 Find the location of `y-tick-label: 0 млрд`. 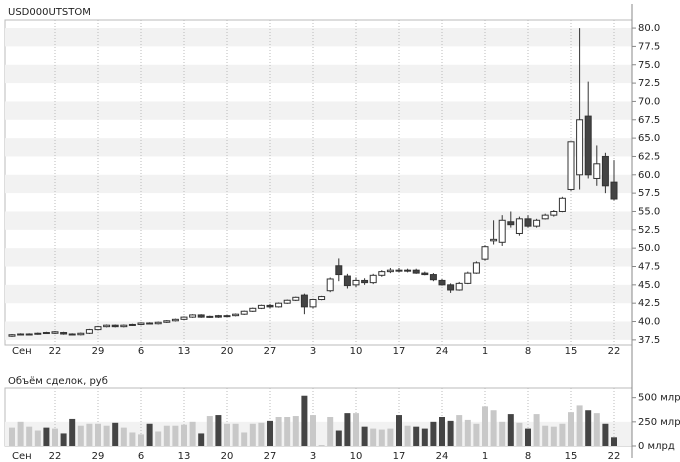

y-tick-label: 0 млрд is located at coordinates (656, 446).